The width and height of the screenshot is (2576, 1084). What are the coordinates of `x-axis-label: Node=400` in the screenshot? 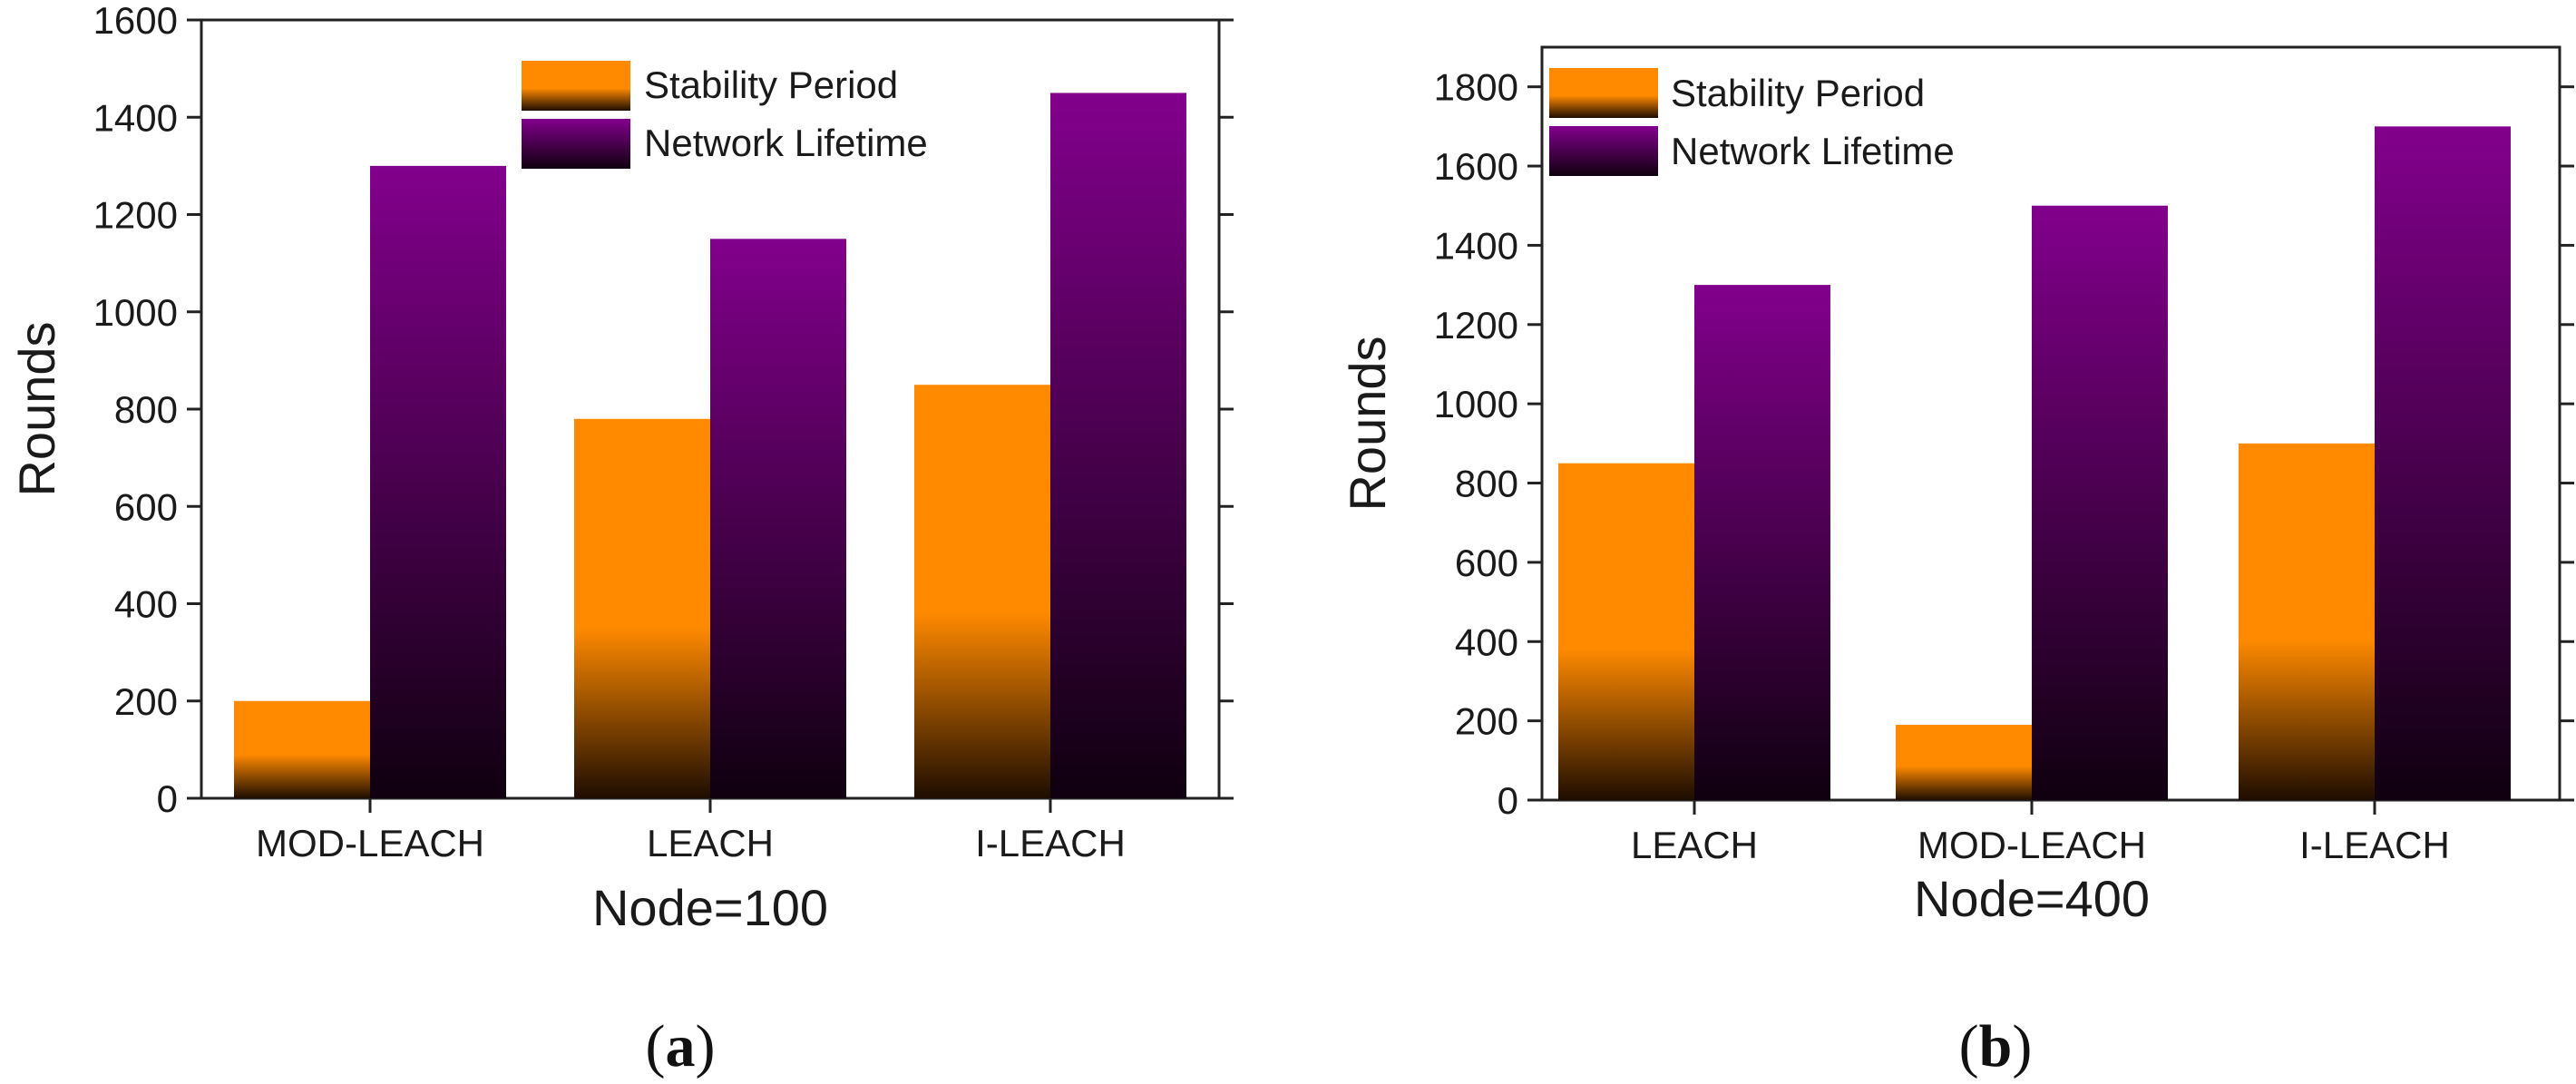 It's located at (2032, 898).